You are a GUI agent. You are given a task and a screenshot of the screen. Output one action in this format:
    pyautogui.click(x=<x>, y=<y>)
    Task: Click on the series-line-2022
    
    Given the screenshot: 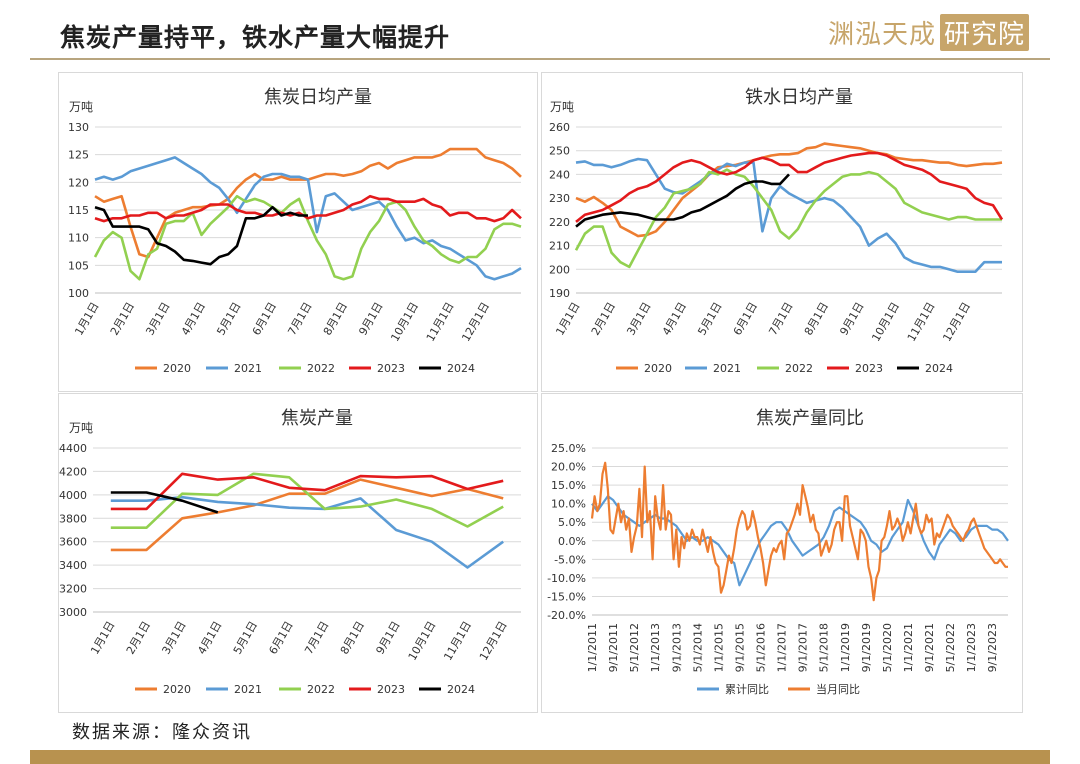 What is the action you would take?
    pyautogui.click(x=307, y=237)
    